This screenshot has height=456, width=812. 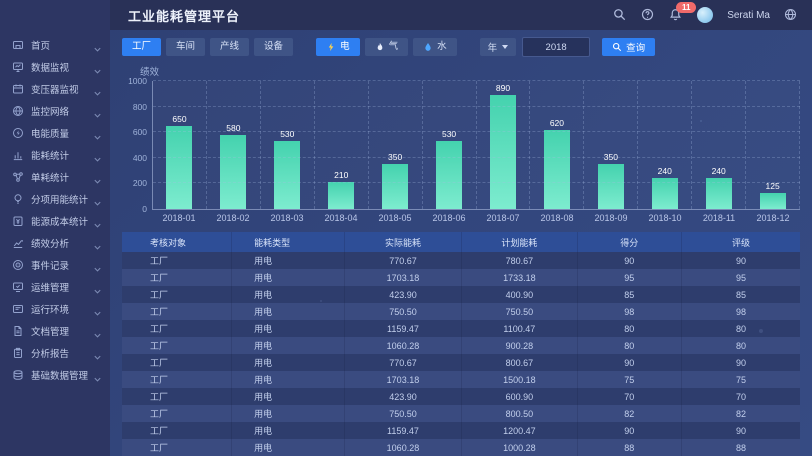 I want to click on chart-bar-group: 125, so click(x=773, y=145).